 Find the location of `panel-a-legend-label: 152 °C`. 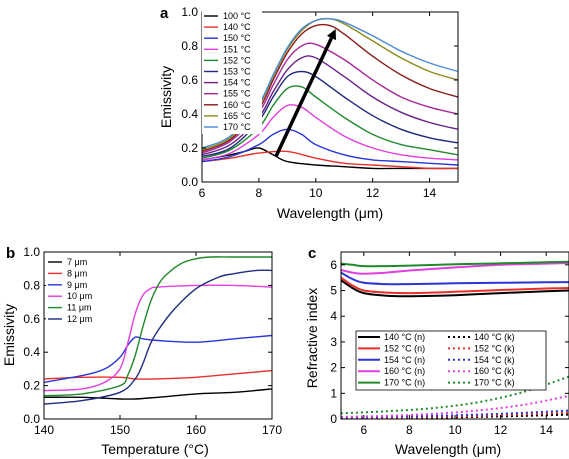

panel-a-legend-label: 152 °C is located at coordinates (237, 60).